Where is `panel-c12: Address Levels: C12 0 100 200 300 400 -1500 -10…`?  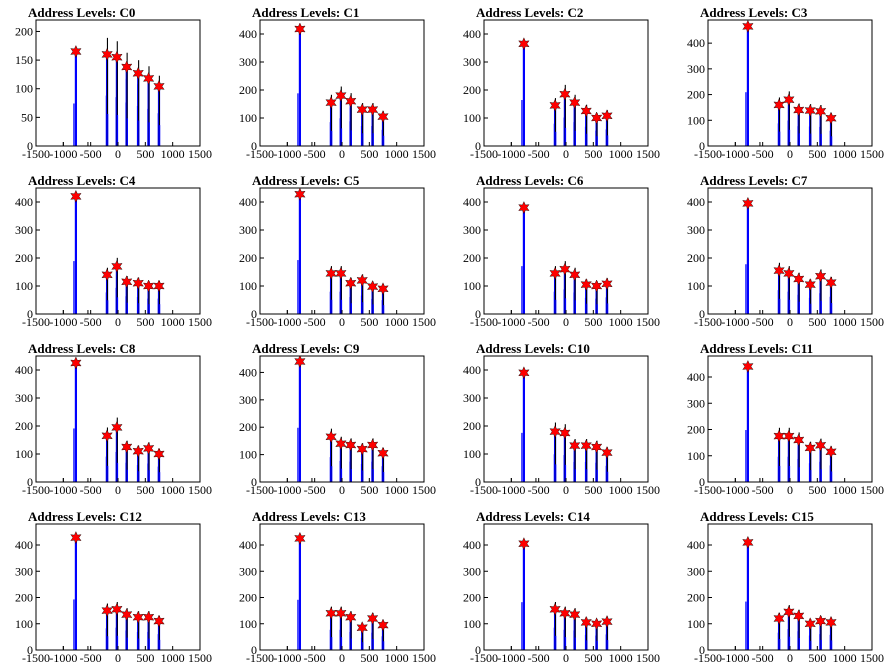 panel-c12: Address Levels: C12 0 100 200 300 400 -1500 -10… is located at coordinates (113, 587).